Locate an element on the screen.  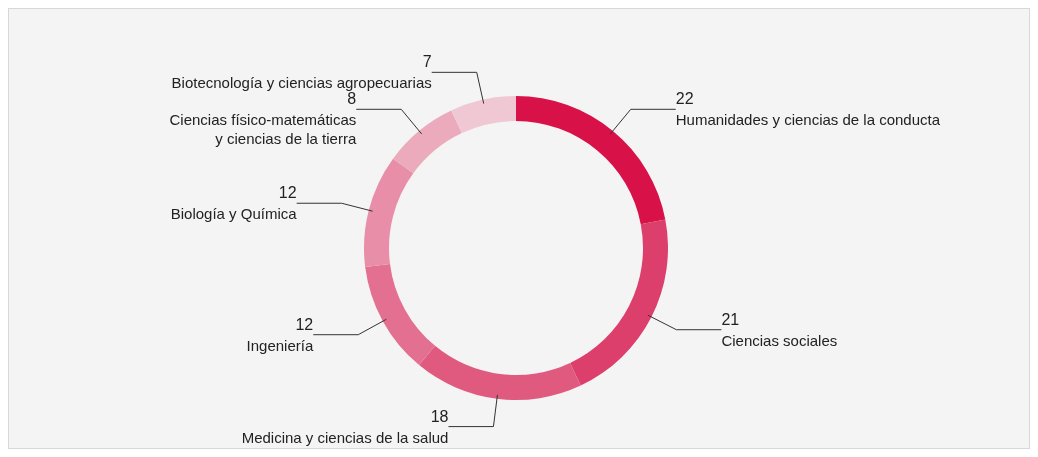
data-label: 22 is located at coordinates (684, 99).